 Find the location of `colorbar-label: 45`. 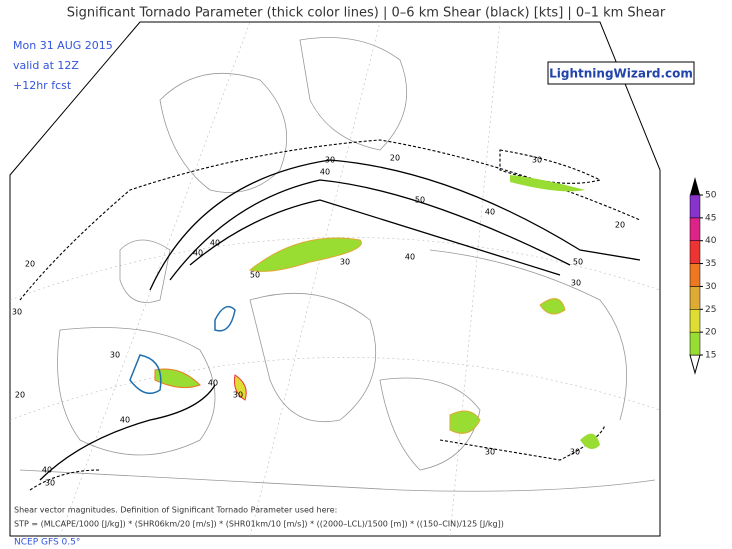

colorbar-label: 45 is located at coordinates (710, 218).